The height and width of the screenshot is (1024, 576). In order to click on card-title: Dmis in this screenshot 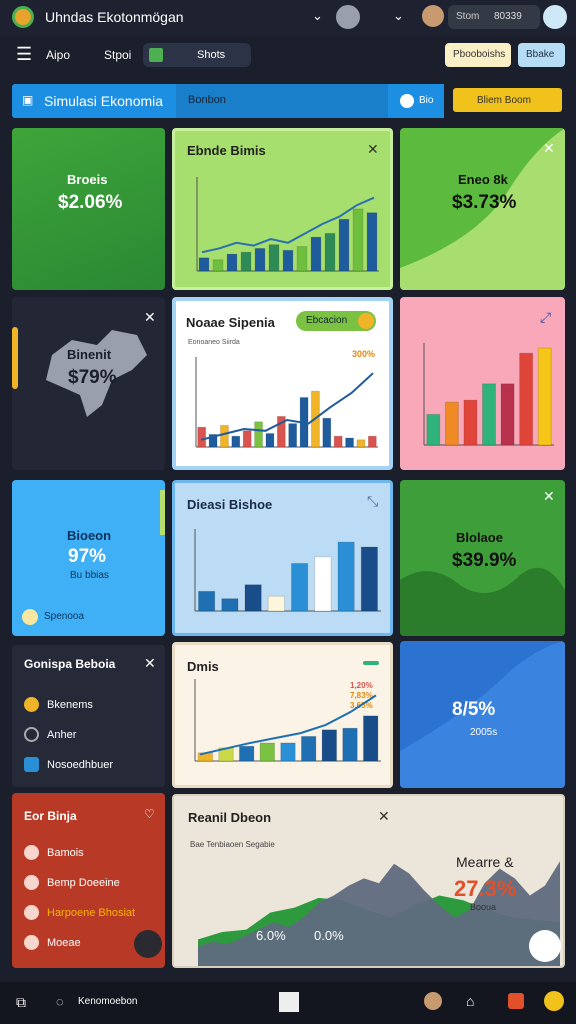, I will do `click(203, 666)`.